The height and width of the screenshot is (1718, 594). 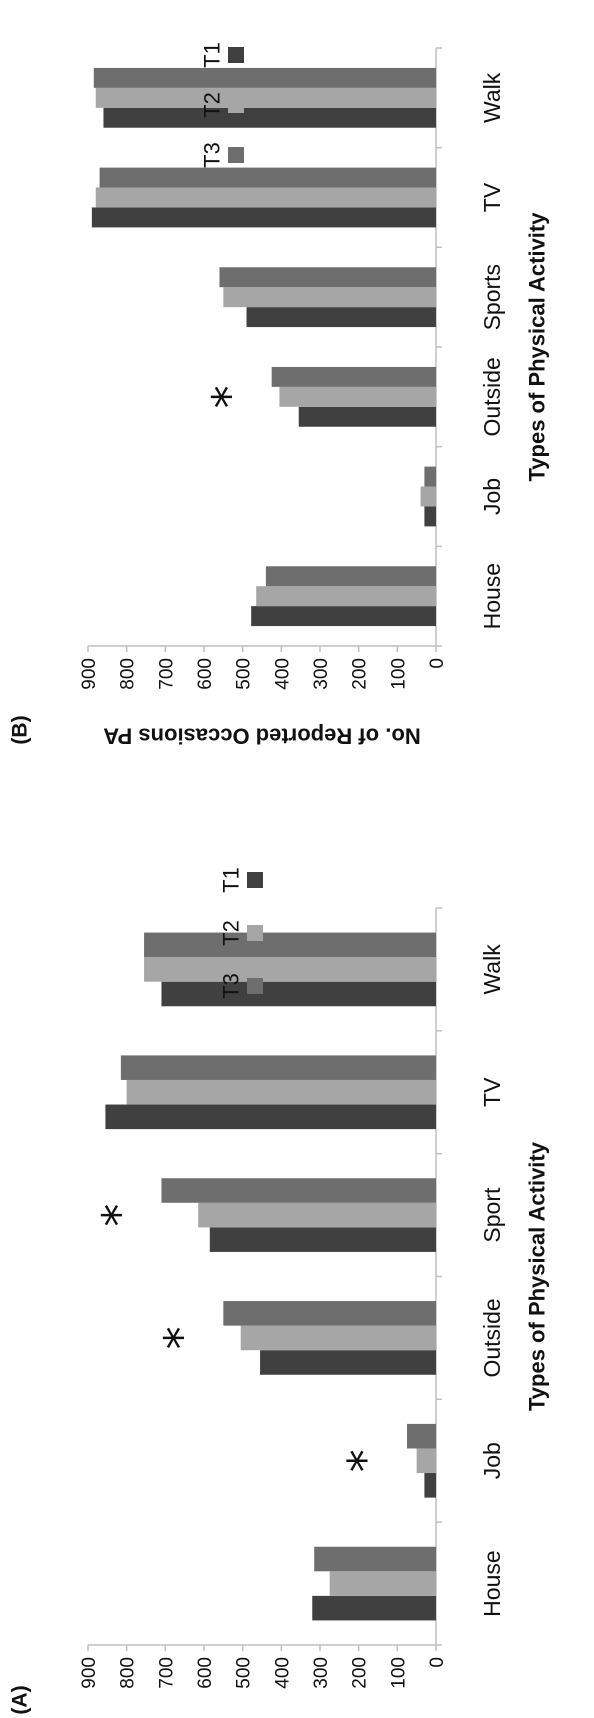 What do you see at coordinates (262, 736) in the screenshot?
I see `y-axis-title: No. of Reported Occasions PA` at bounding box center [262, 736].